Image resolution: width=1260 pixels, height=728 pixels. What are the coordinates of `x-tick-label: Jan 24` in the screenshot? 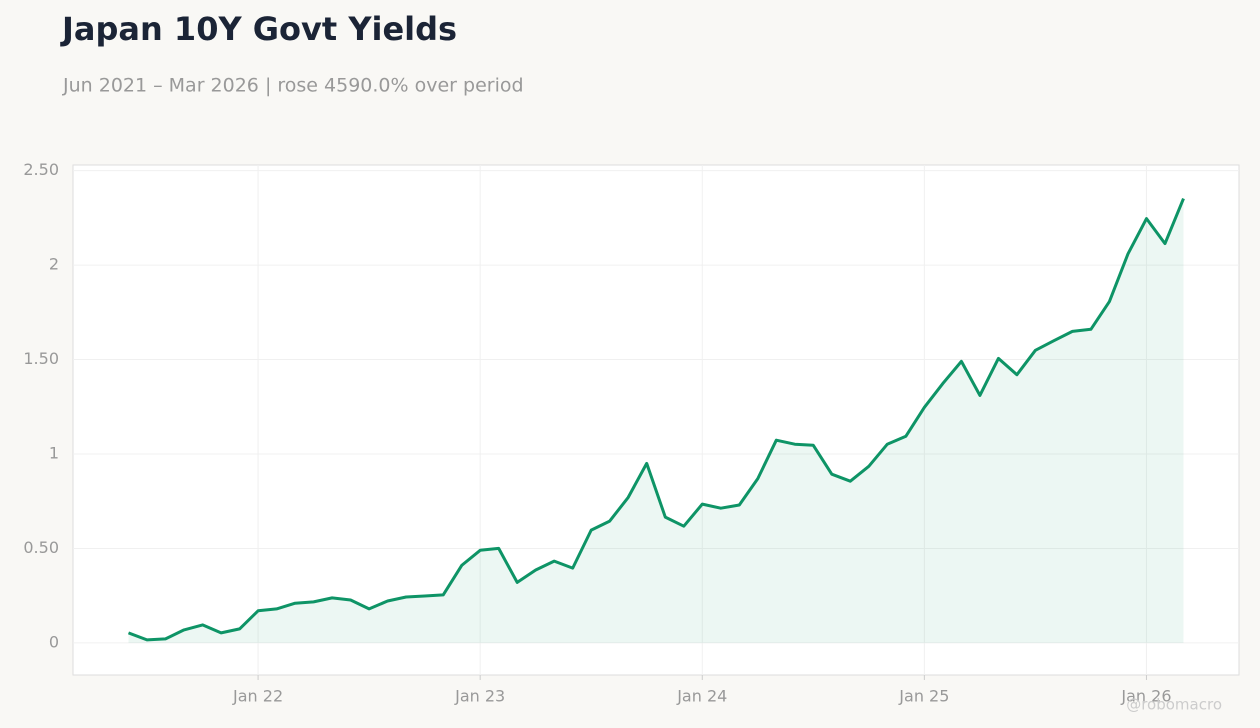 It's located at (701, 696).